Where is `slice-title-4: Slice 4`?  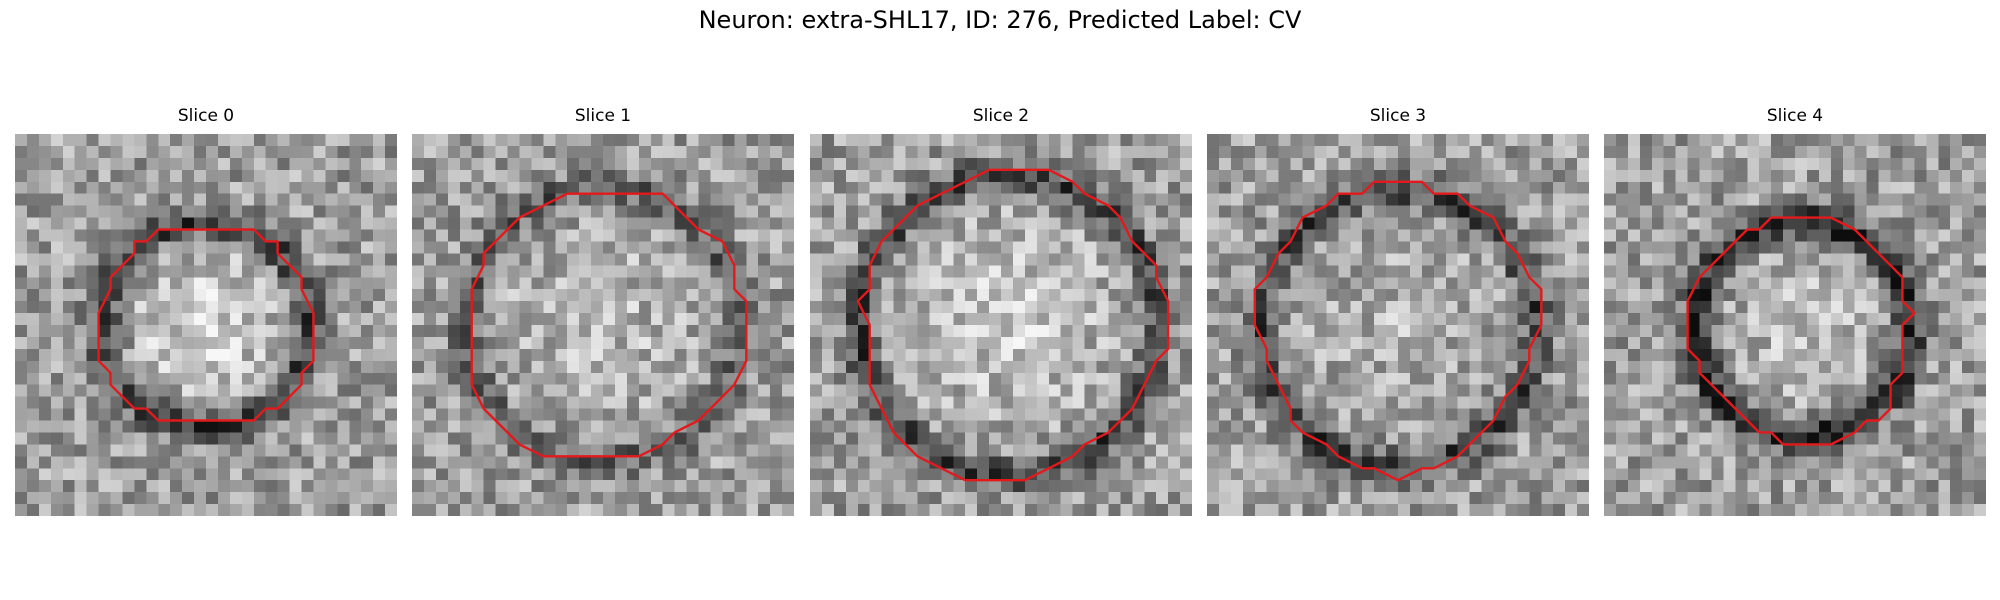 slice-title-4: Slice 4 is located at coordinates (1795, 116).